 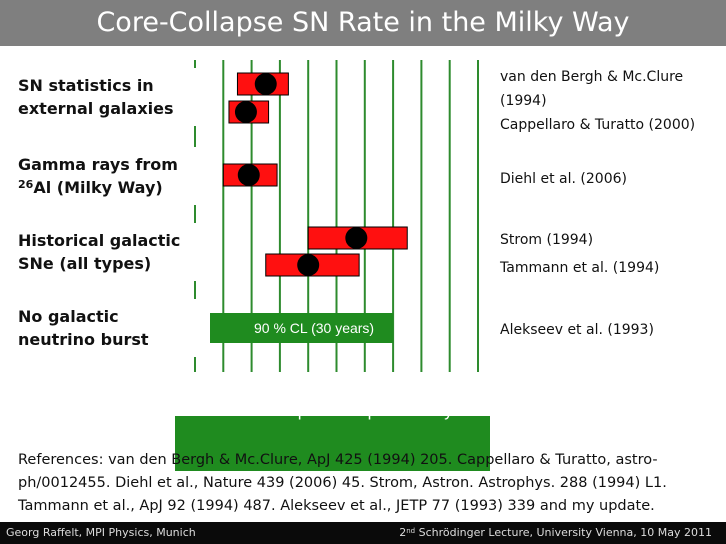 What do you see at coordinates (363, 23) in the screenshot?
I see `slide-title: Core-Collapse SN Rate in the Milky Way` at bounding box center [363, 23].